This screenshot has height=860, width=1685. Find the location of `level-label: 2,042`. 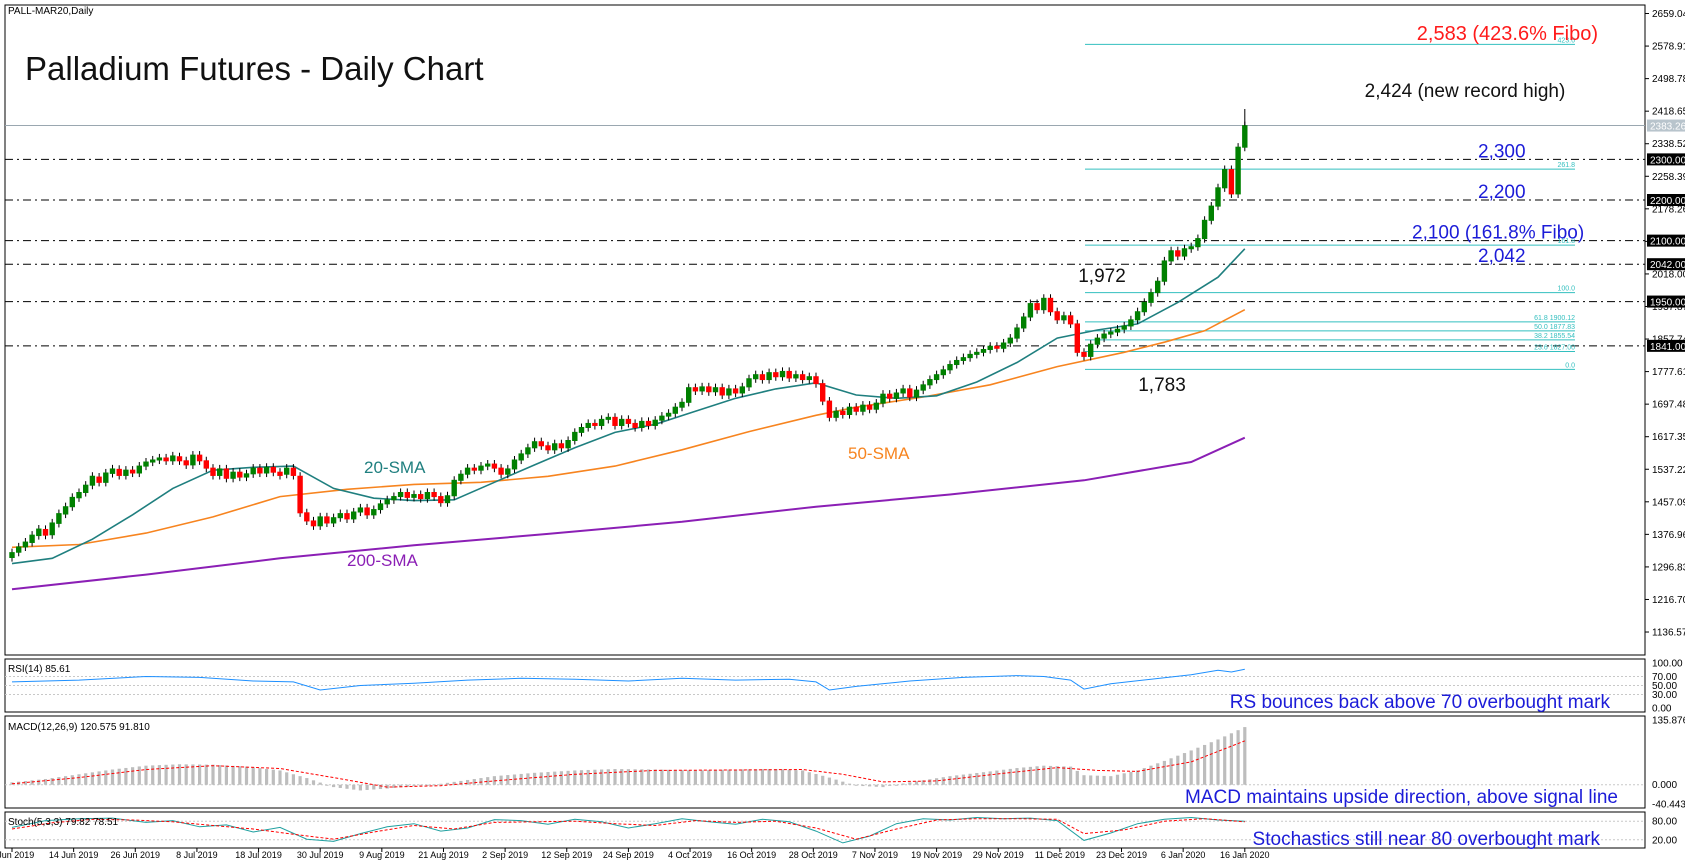

level-label: 2,042 is located at coordinates (1502, 256).